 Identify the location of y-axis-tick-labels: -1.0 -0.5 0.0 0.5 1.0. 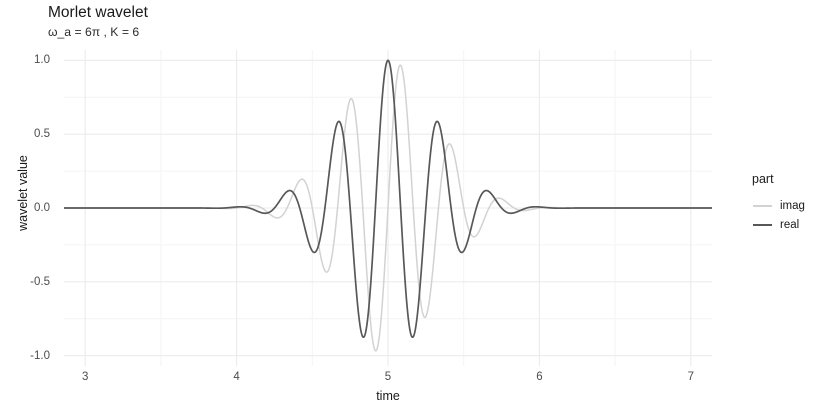
(29, 208).